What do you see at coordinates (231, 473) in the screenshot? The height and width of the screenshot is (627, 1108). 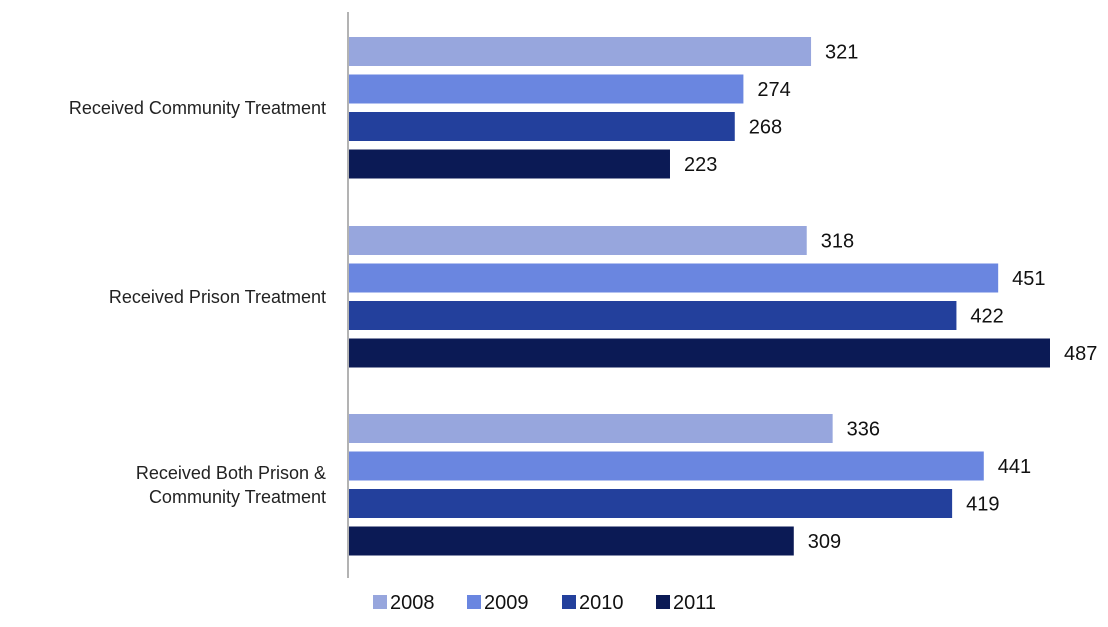 I see `category-label-line: Received Both Prison &` at bounding box center [231, 473].